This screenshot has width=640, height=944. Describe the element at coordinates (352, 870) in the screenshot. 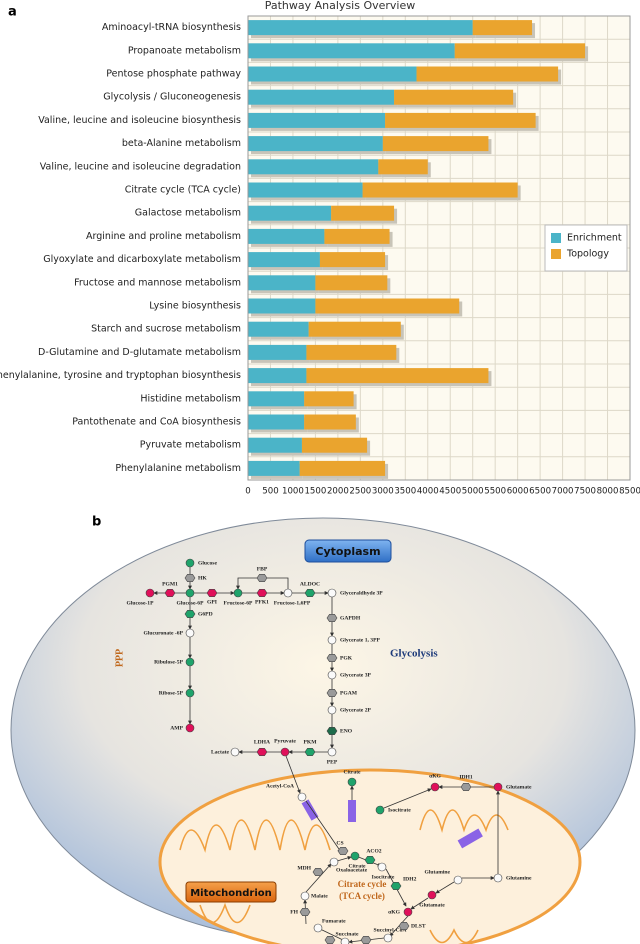

I see `metabolite-label: Oxaloacetate` at that location.